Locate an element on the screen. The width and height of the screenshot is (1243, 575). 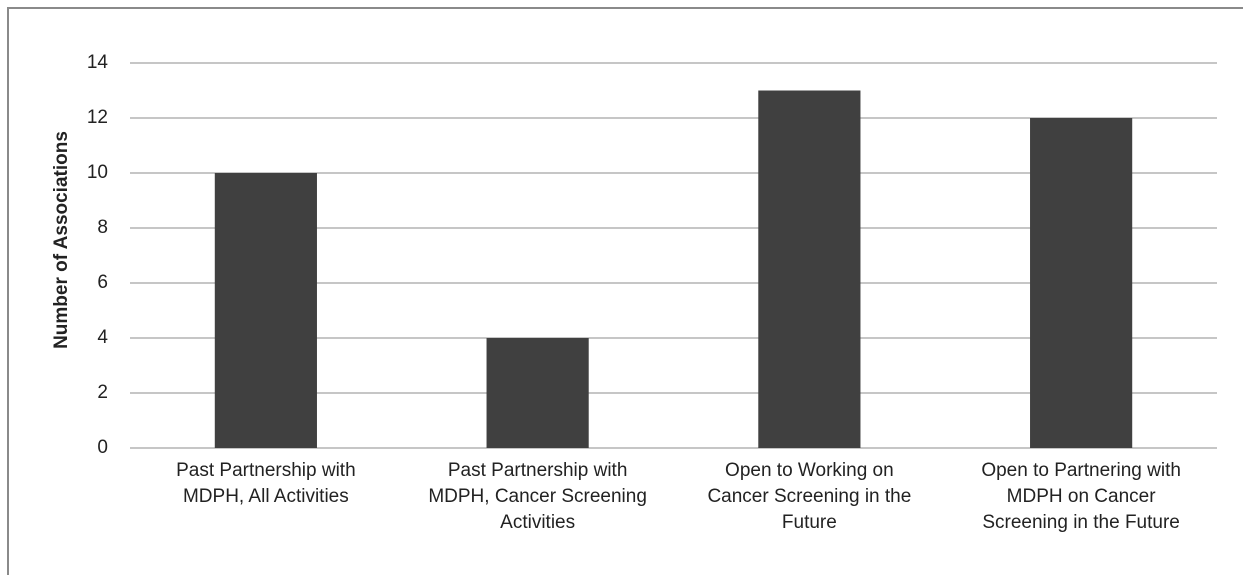
y-tick-label: 12 is located at coordinates (97, 117).